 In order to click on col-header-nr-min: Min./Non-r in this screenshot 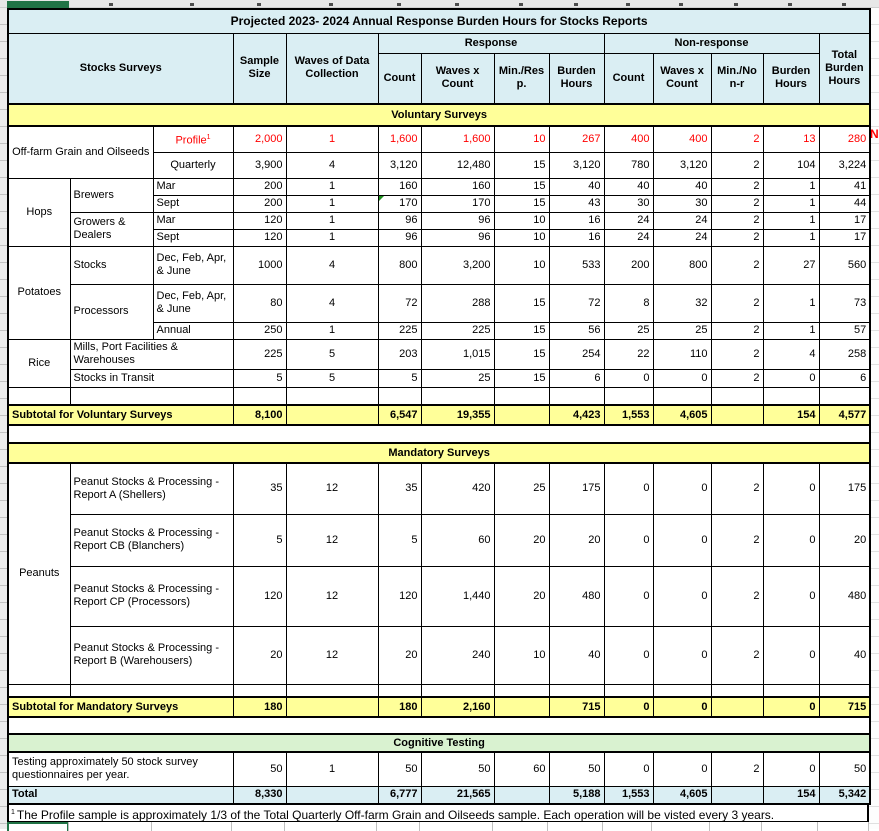, I will do `click(737, 78)`.